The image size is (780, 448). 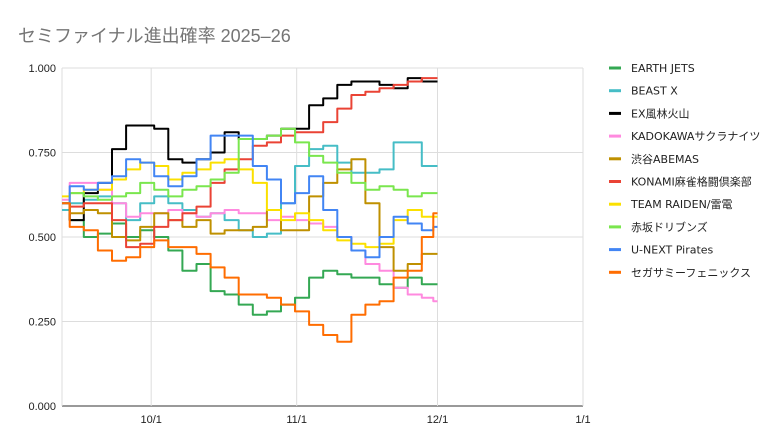 What do you see at coordinates (672, 250) in the screenshot?
I see `legend-label: U-NEXT Pirates` at bounding box center [672, 250].